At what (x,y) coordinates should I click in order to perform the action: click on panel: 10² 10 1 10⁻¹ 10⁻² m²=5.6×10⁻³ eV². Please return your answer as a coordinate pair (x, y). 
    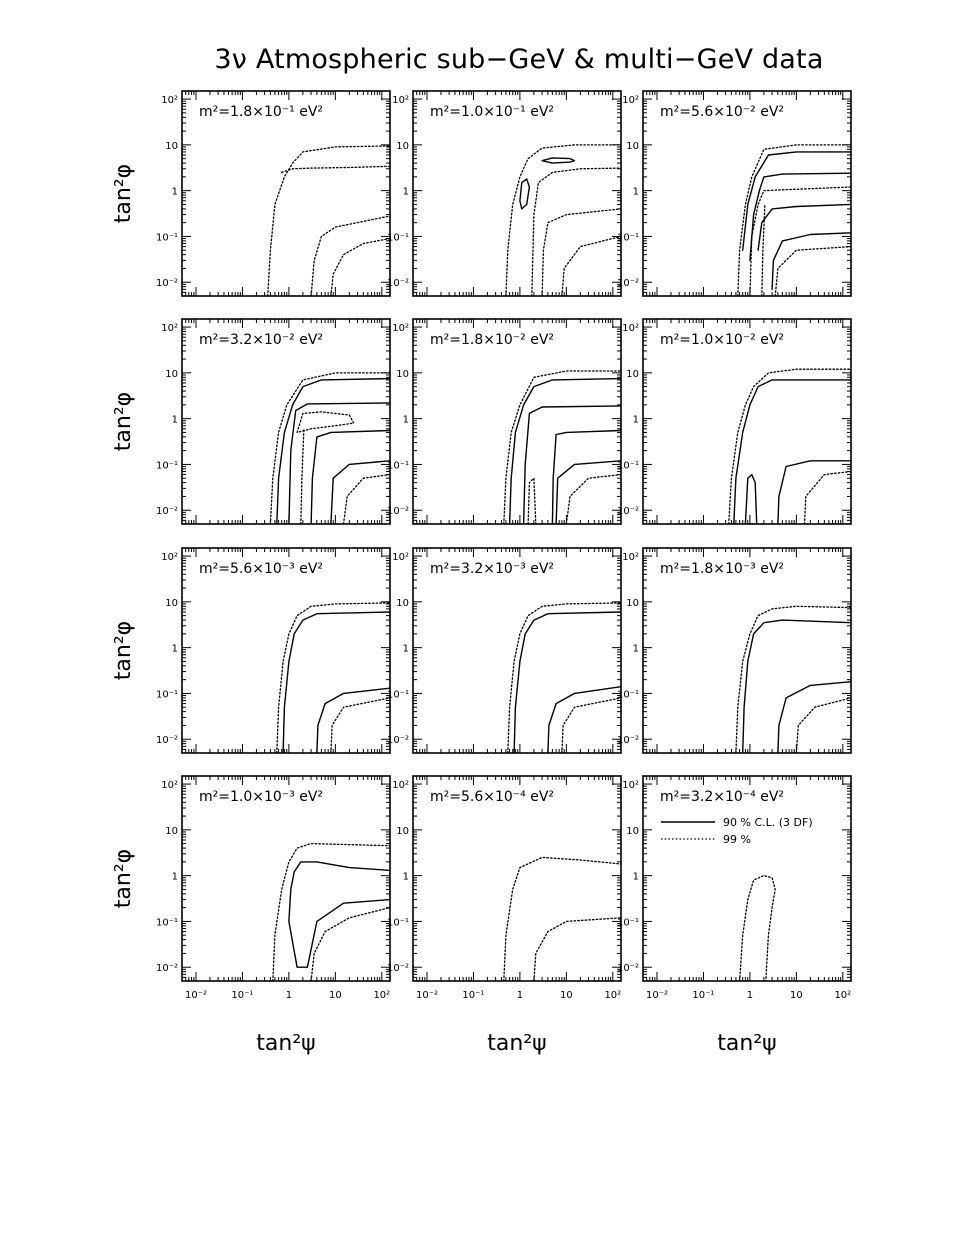
    Looking at the image, I should click on (273, 650).